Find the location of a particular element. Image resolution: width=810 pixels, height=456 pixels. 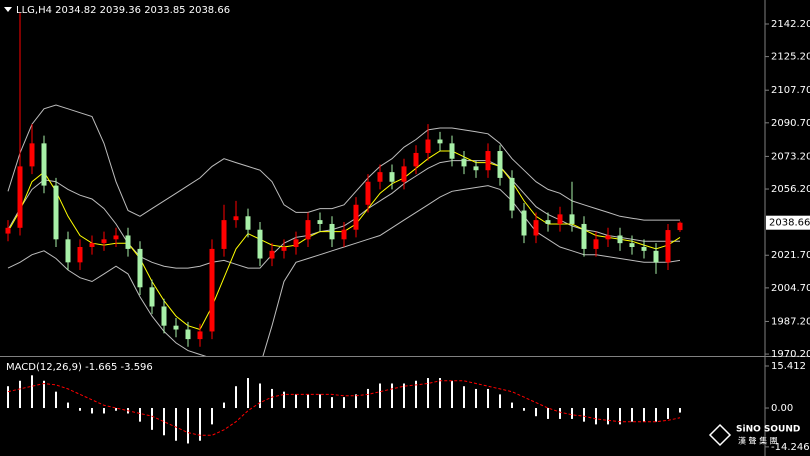

signal-line is located at coordinates (344, 408).